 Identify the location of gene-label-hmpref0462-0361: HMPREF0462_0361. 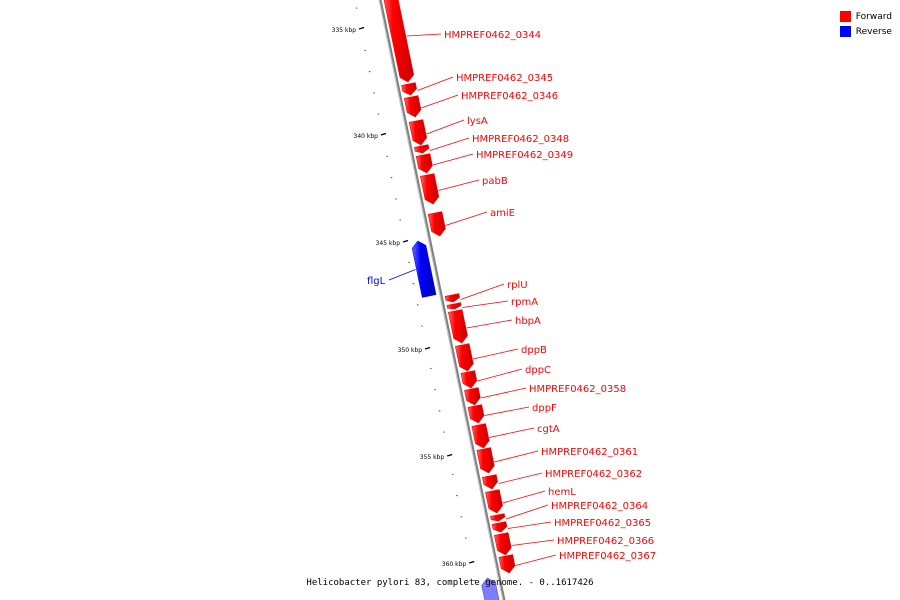
(589, 452).